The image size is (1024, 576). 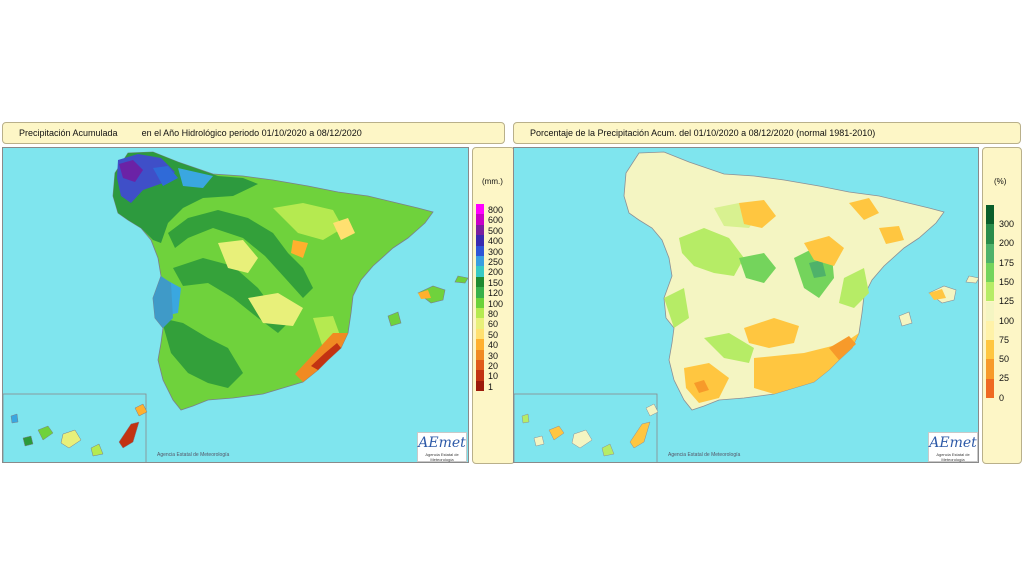 I want to click on left-title-part1: Precipitación Acumulada, so click(x=68, y=133).